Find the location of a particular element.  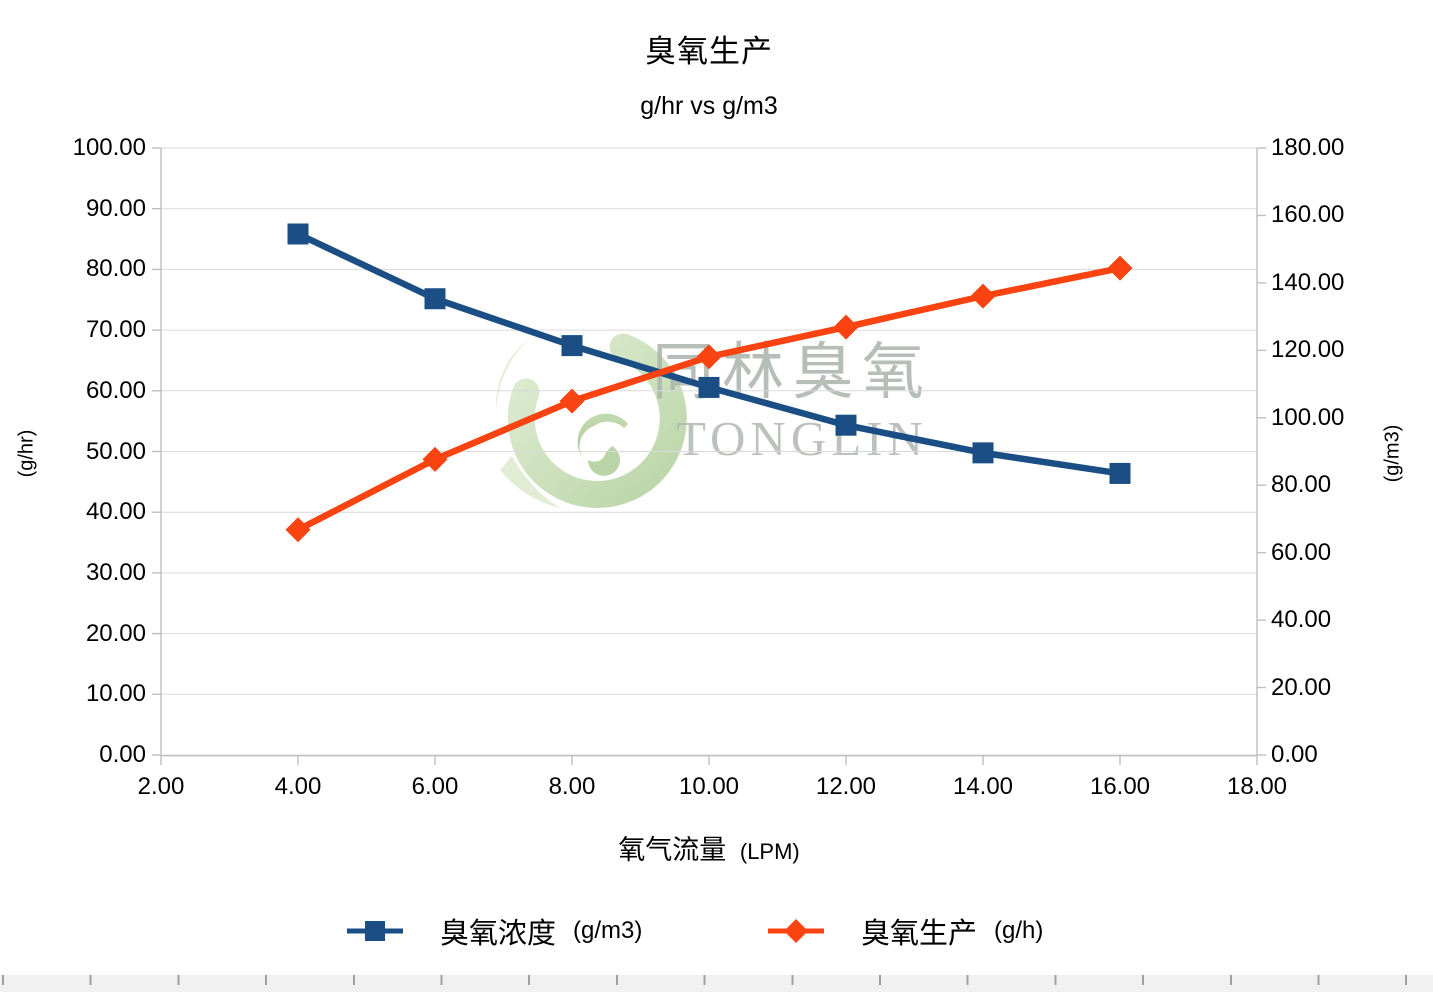

legend-label-concentration: 臭氧浓度 is located at coordinates (498, 934).